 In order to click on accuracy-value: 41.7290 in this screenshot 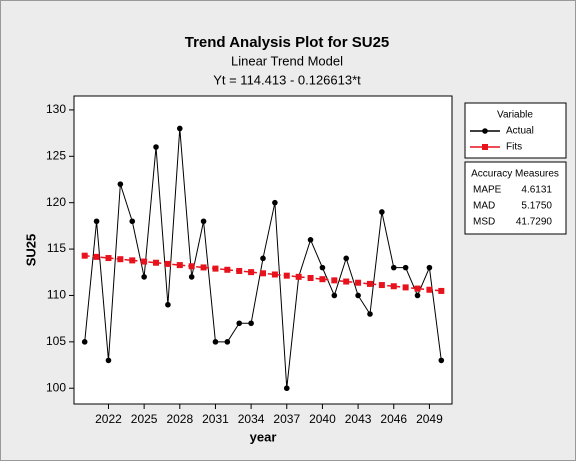, I will do `click(534, 222)`.